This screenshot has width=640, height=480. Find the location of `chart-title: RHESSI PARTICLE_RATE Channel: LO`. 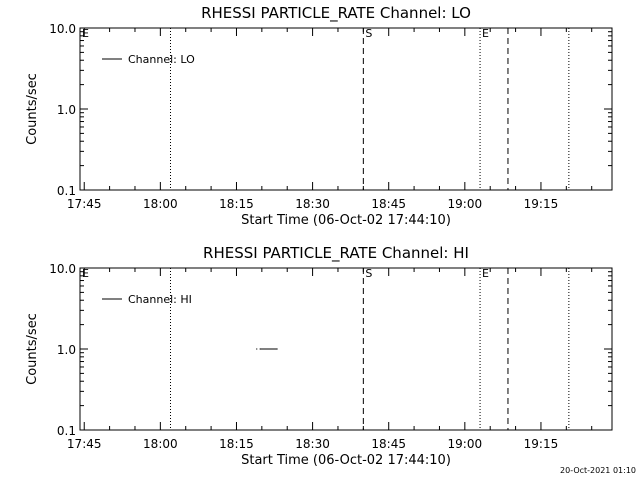

chart-title: RHESSI PARTICLE_RATE Channel: LO is located at coordinates (336, 13).